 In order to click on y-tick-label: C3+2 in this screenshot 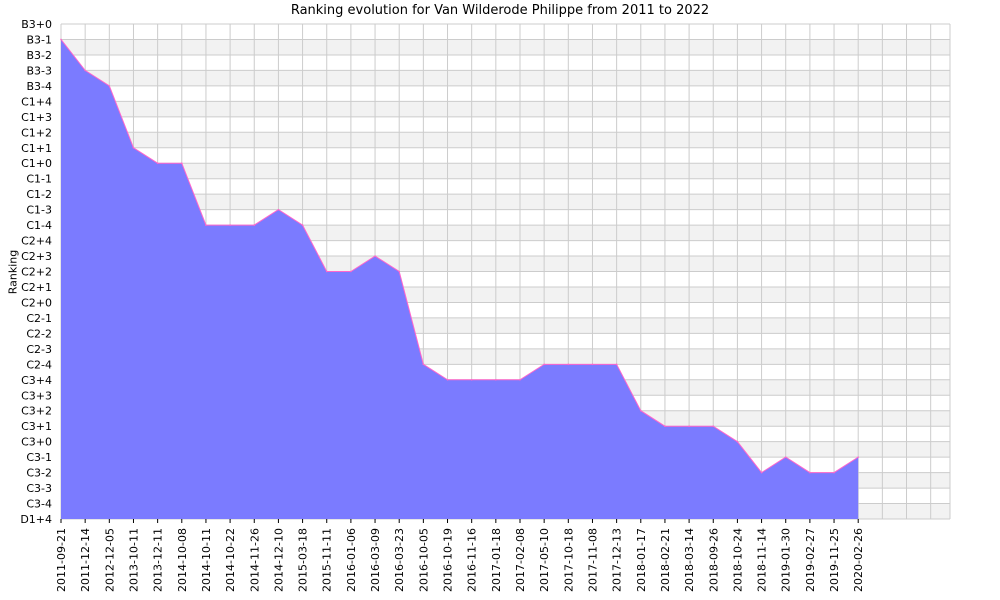, I will do `click(36, 411)`.